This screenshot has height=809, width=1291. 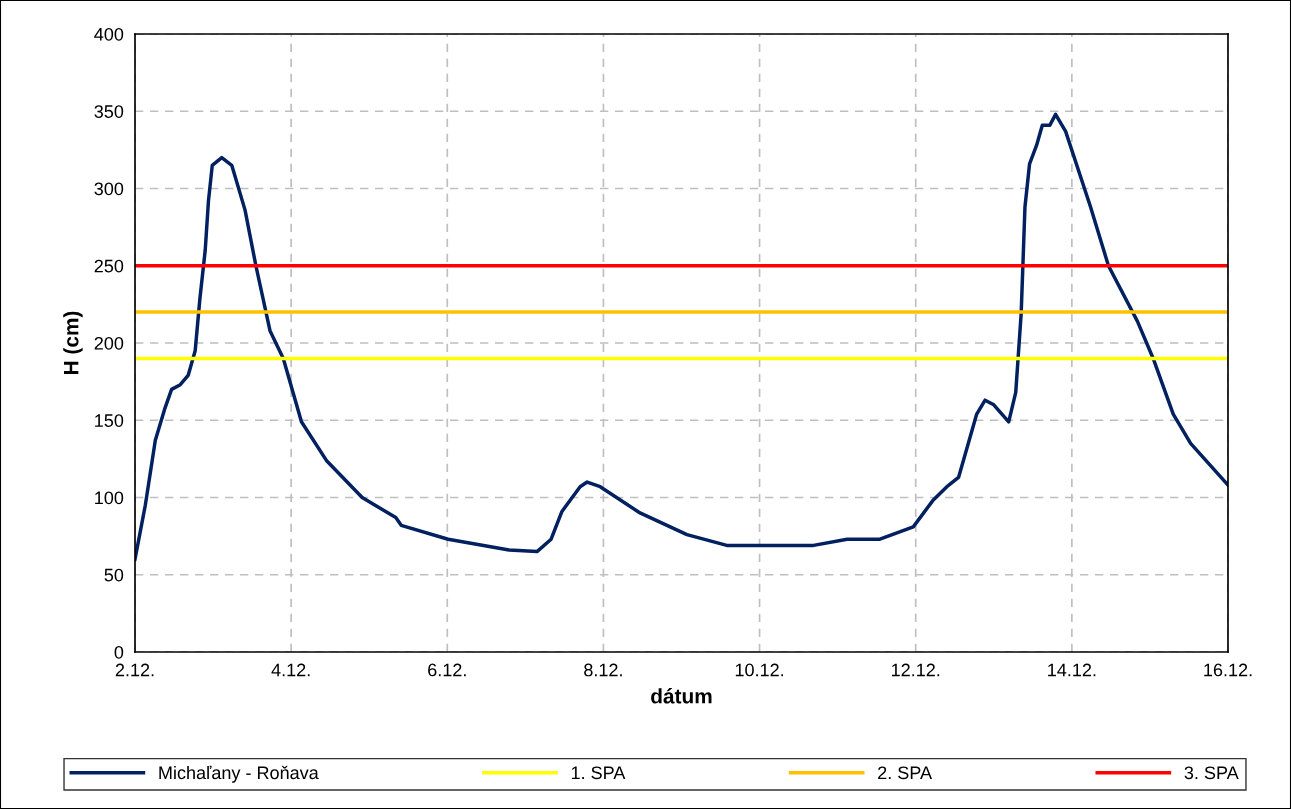 I want to click on x-tick-label: 12.12., so click(x=915, y=670).